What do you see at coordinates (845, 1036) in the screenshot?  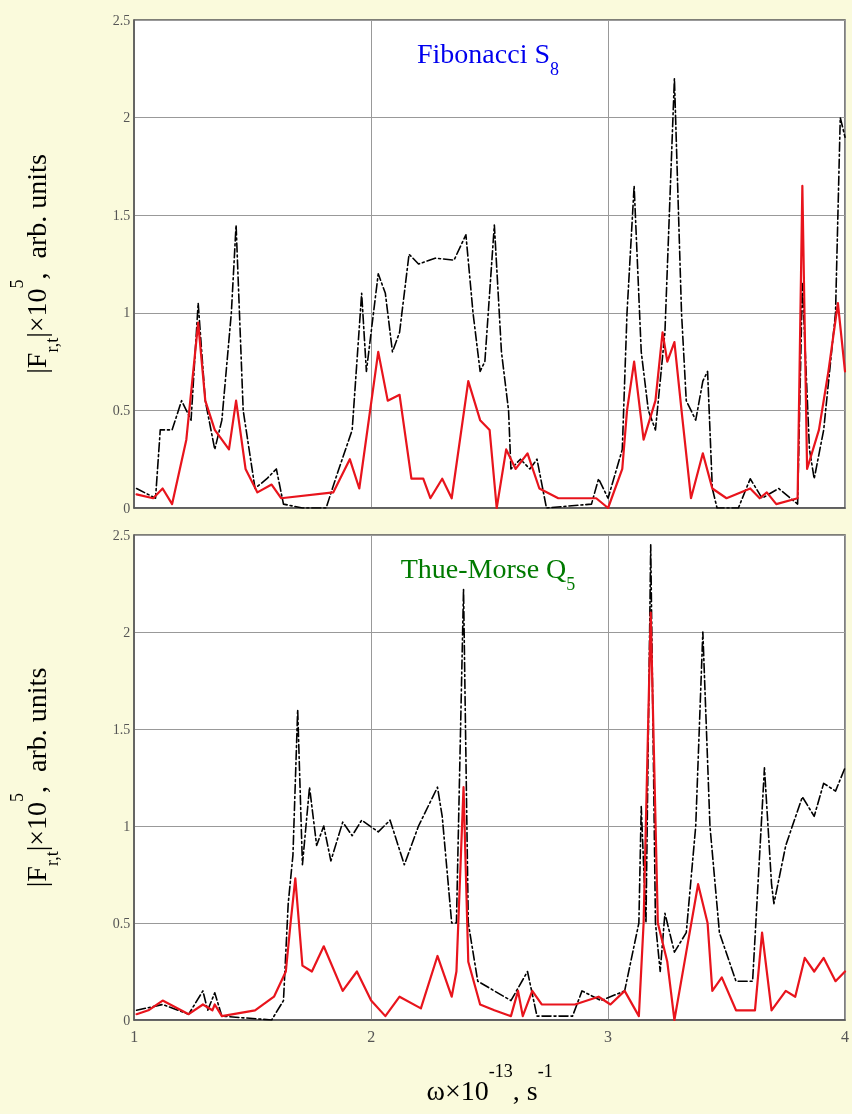 I see `x-tick-label: 4` at bounding box center [845, 1036].